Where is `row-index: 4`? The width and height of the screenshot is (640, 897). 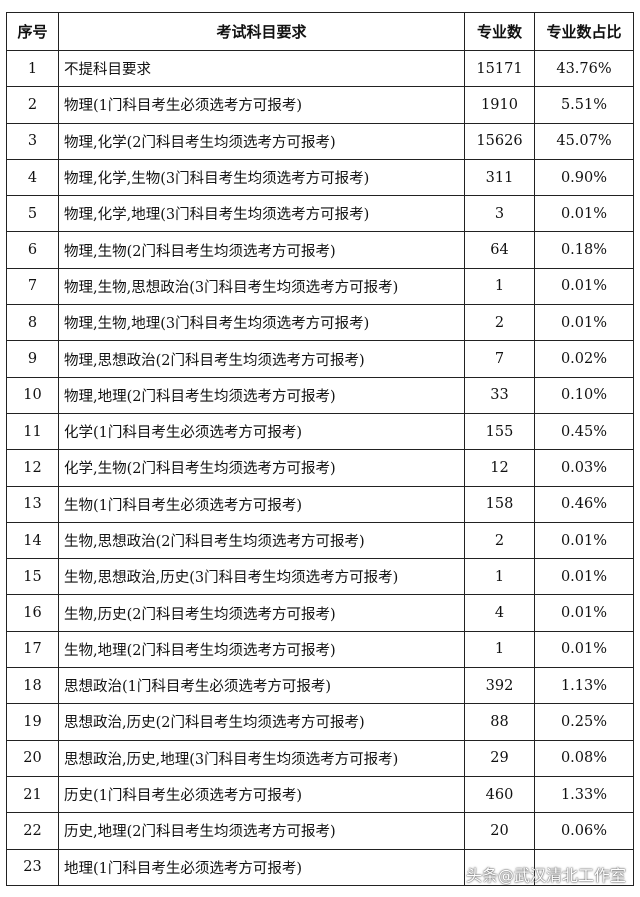
row-index: 4 is located at coordinates (32, 177).